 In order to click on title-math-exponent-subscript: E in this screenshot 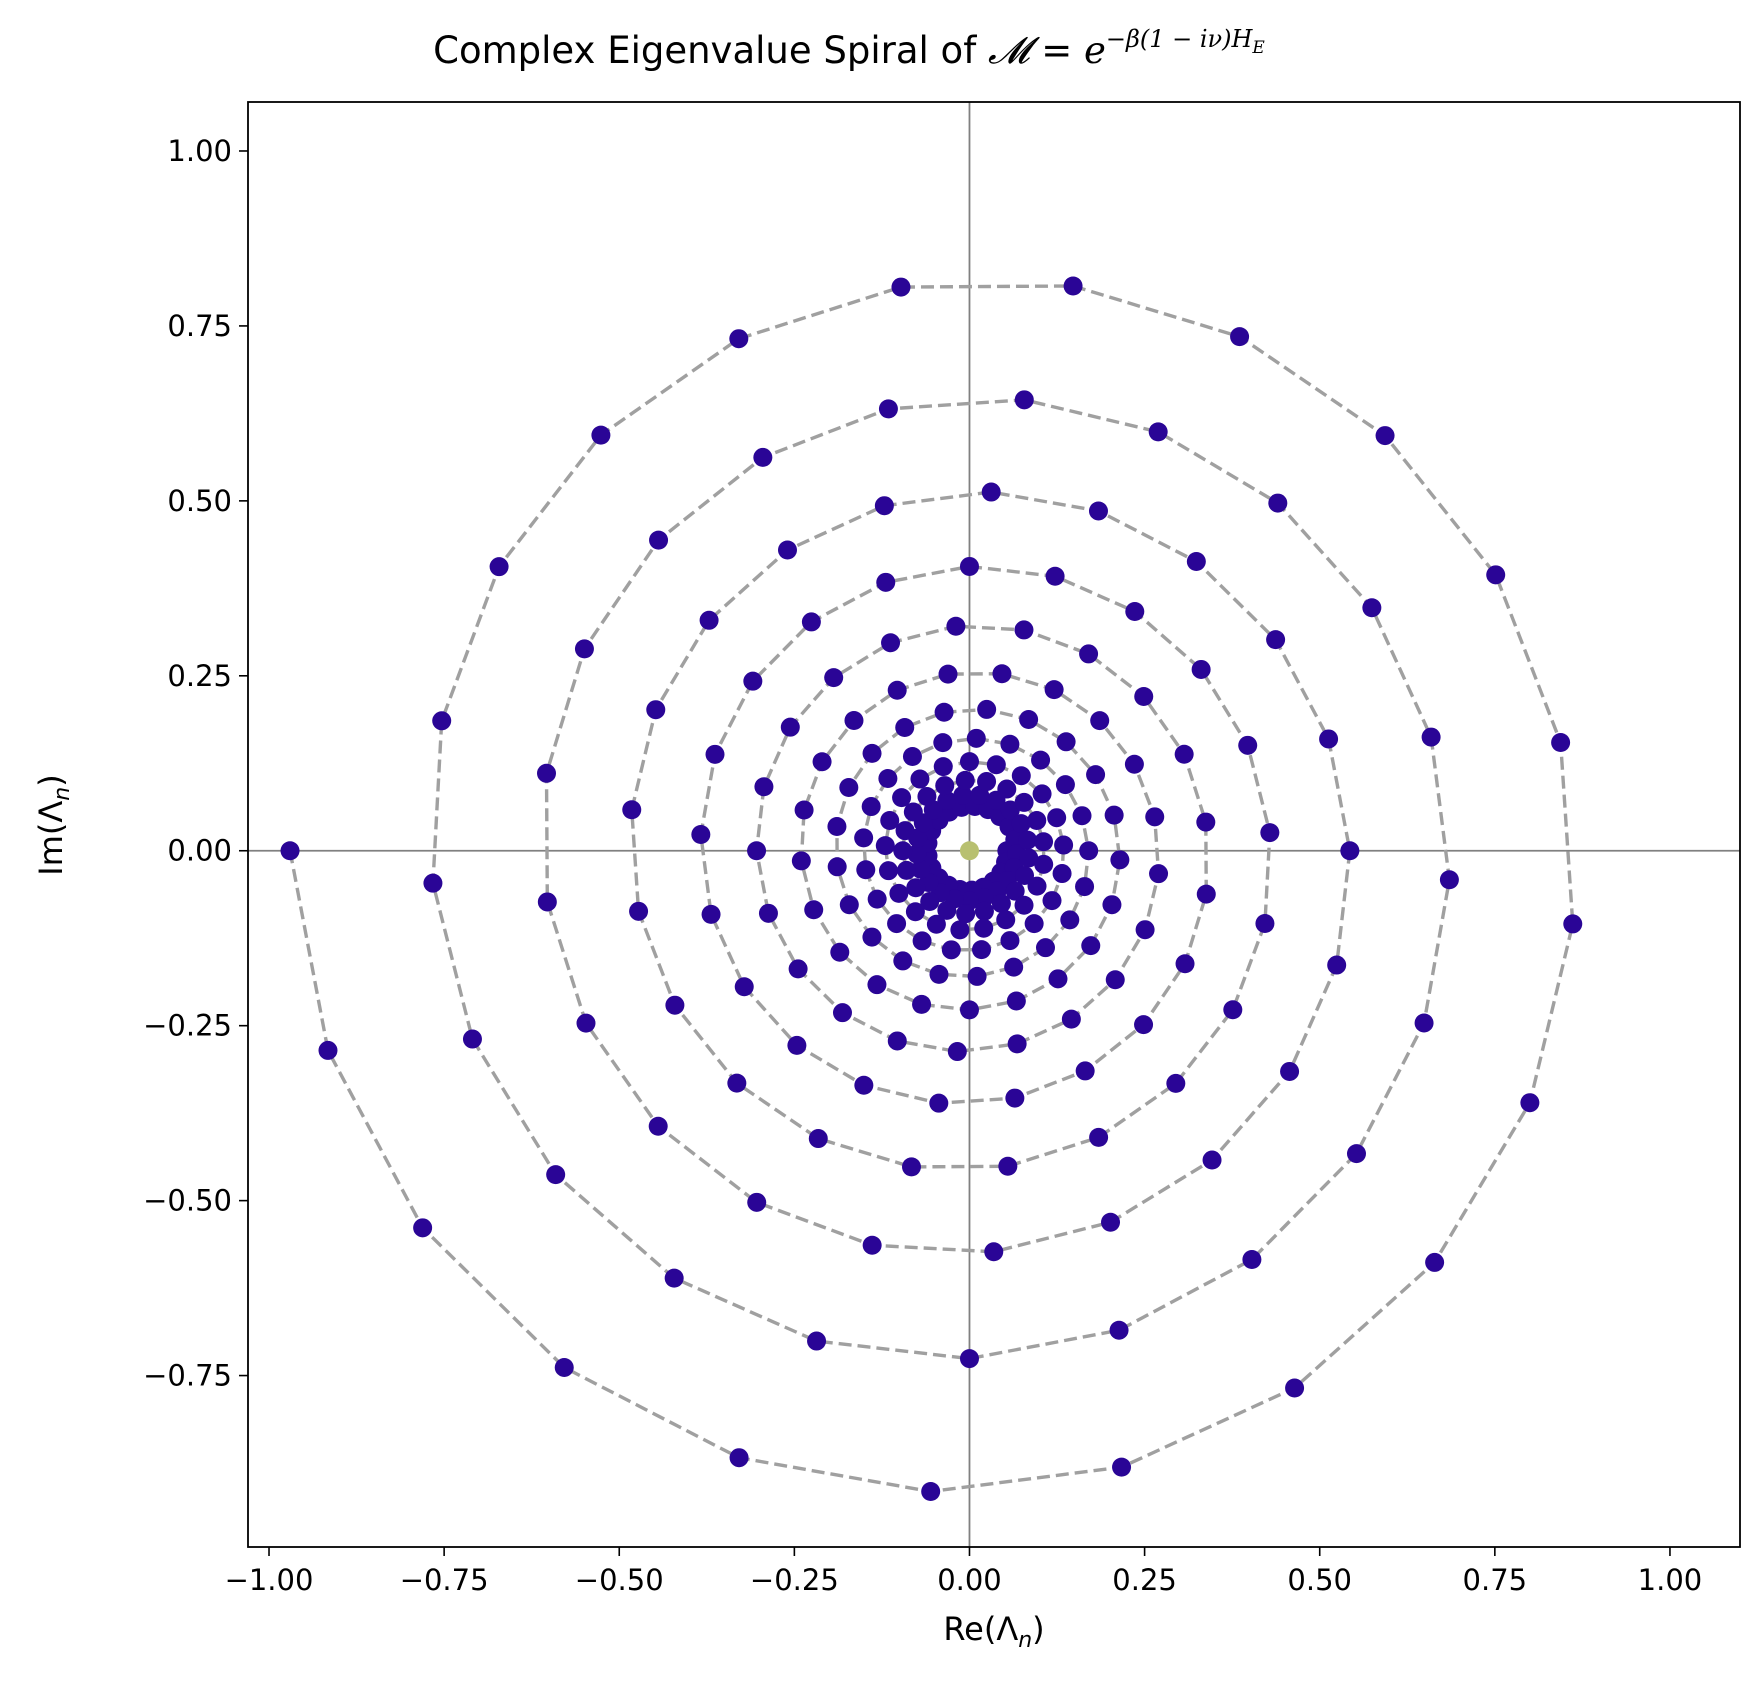, I will do `click(1258, 48)`.